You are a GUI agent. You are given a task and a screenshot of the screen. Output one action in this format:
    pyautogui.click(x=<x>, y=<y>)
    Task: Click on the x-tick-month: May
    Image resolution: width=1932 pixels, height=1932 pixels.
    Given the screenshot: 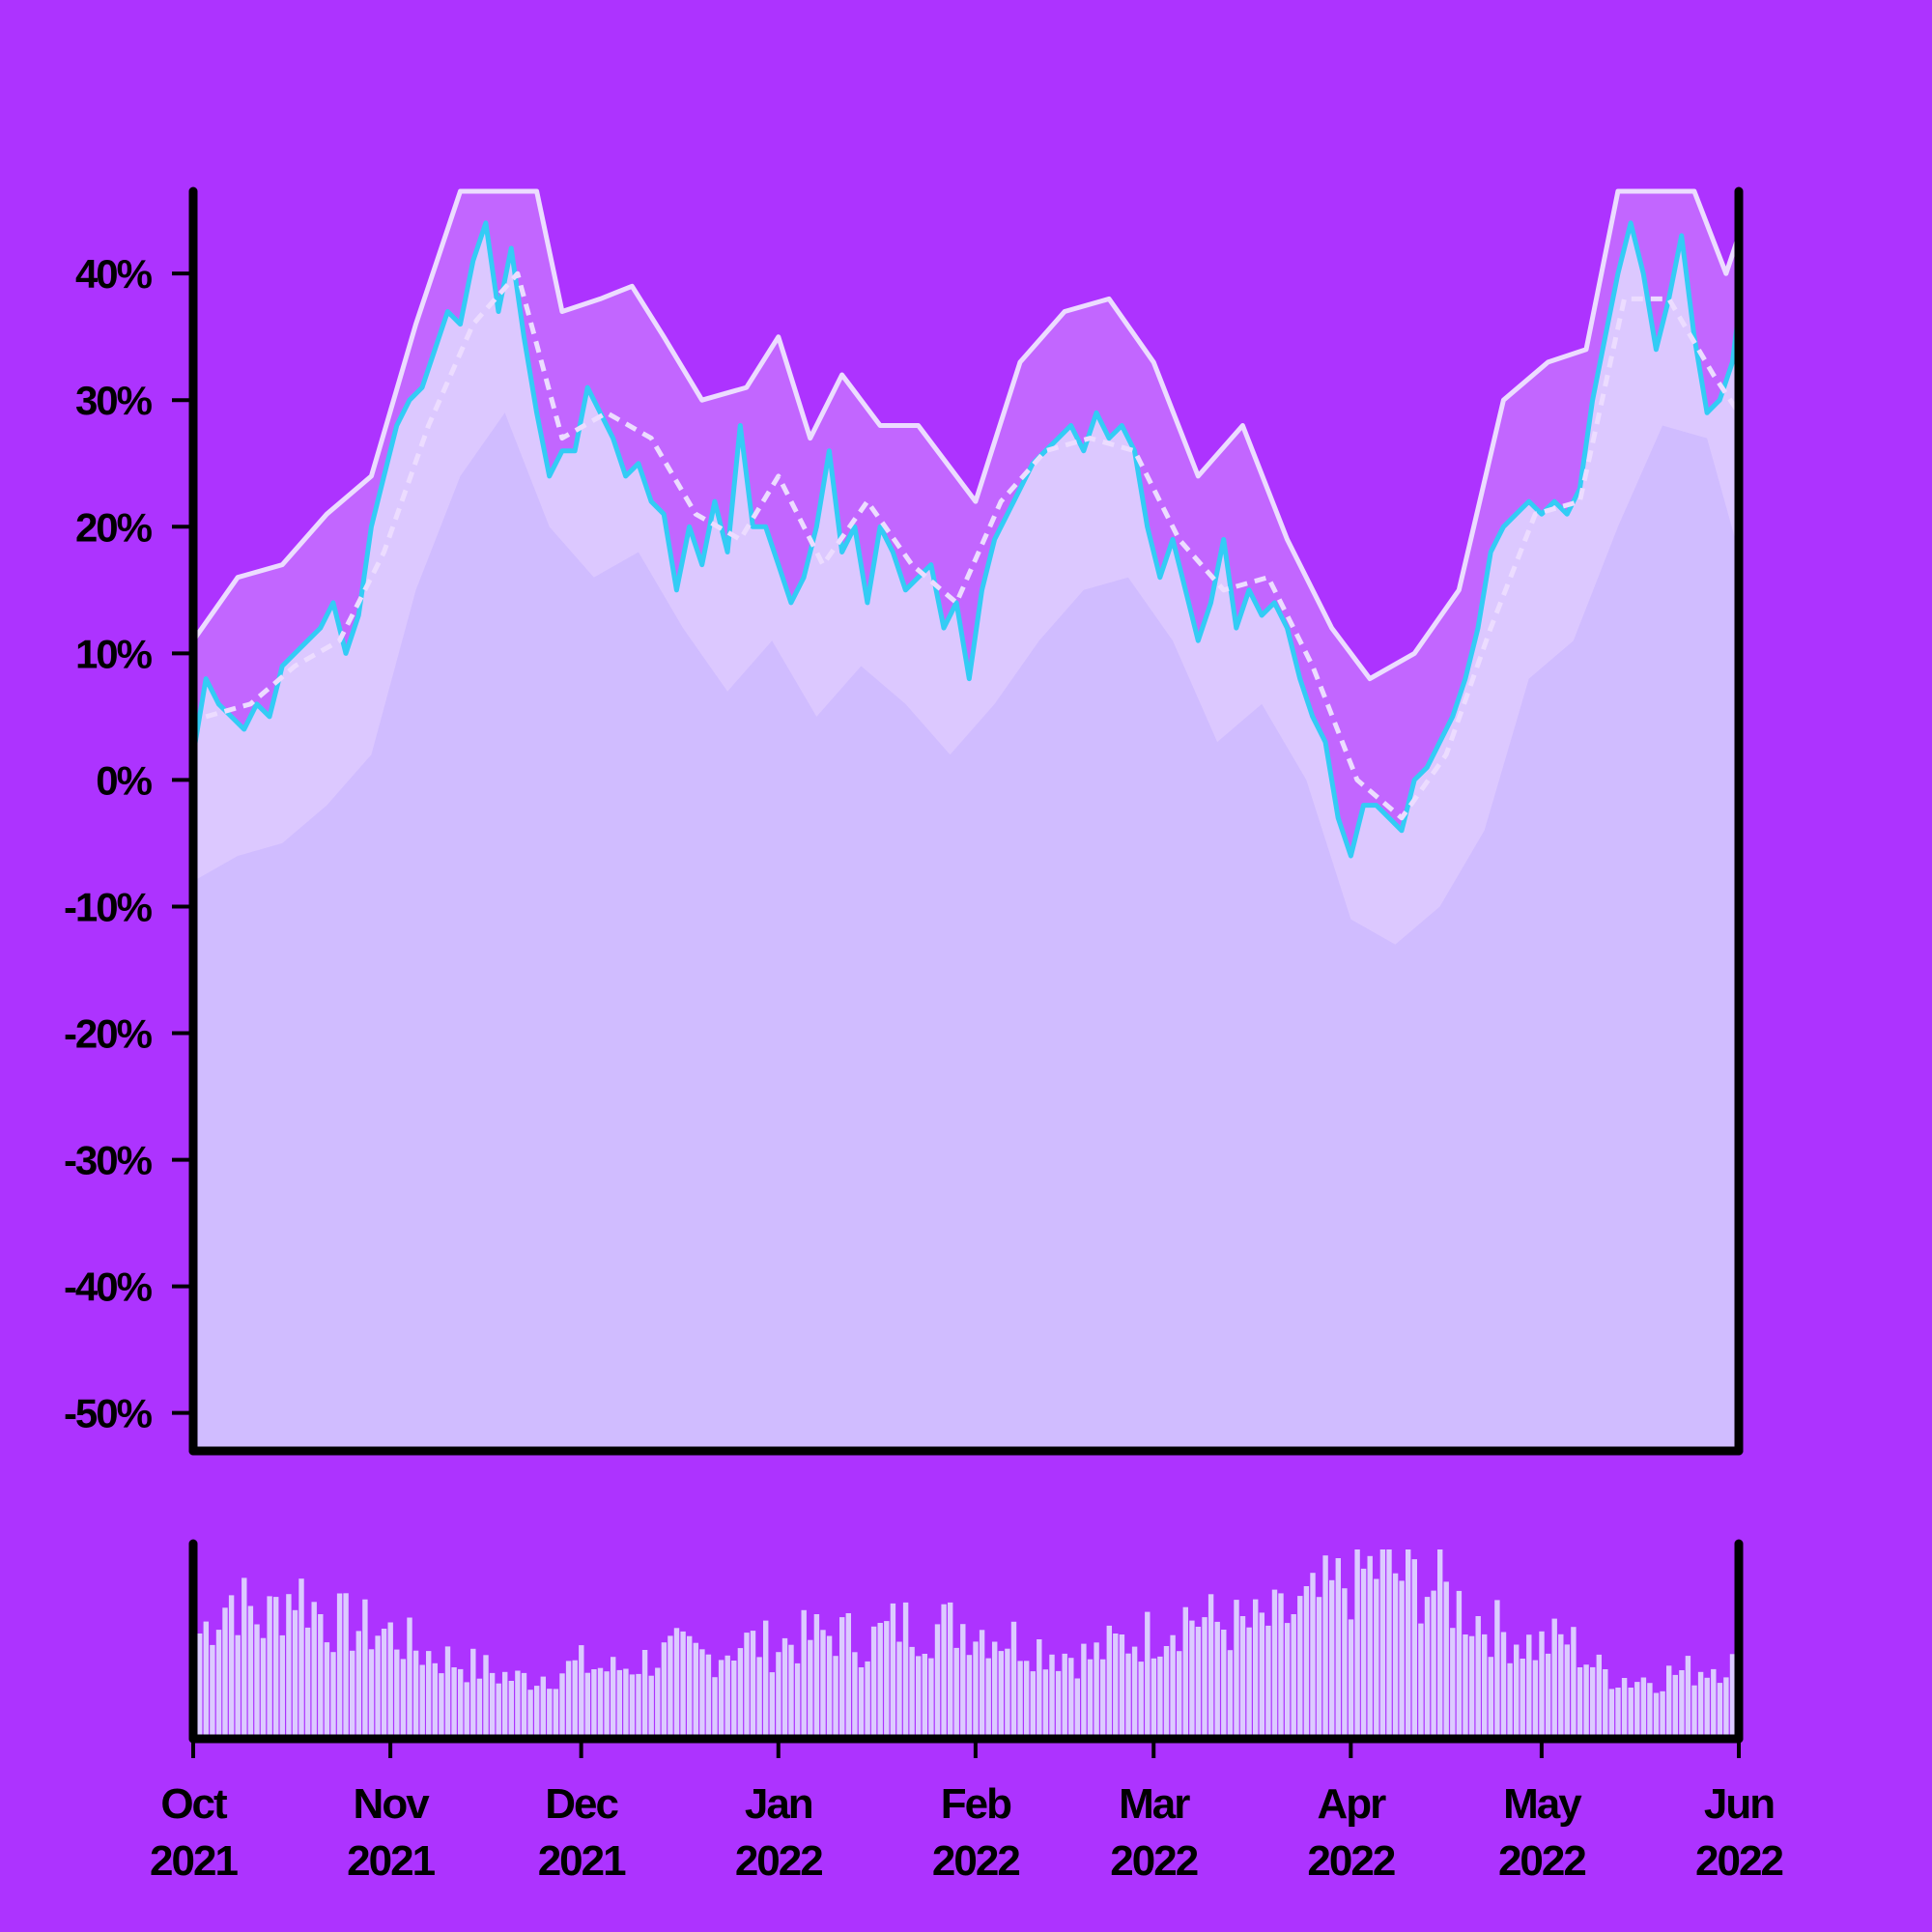 What is the action you would take?
    pyautogui.click(x=1542, y=1804)
    